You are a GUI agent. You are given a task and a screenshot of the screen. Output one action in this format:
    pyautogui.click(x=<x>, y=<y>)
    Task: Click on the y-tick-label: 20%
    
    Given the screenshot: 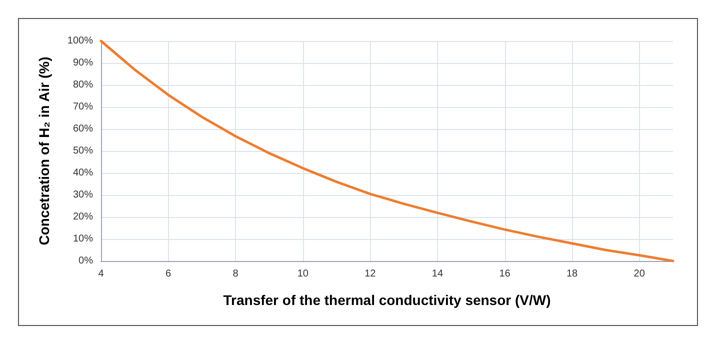 What is the action you would take?
    pyautogui.click(x=83, y=217)
    